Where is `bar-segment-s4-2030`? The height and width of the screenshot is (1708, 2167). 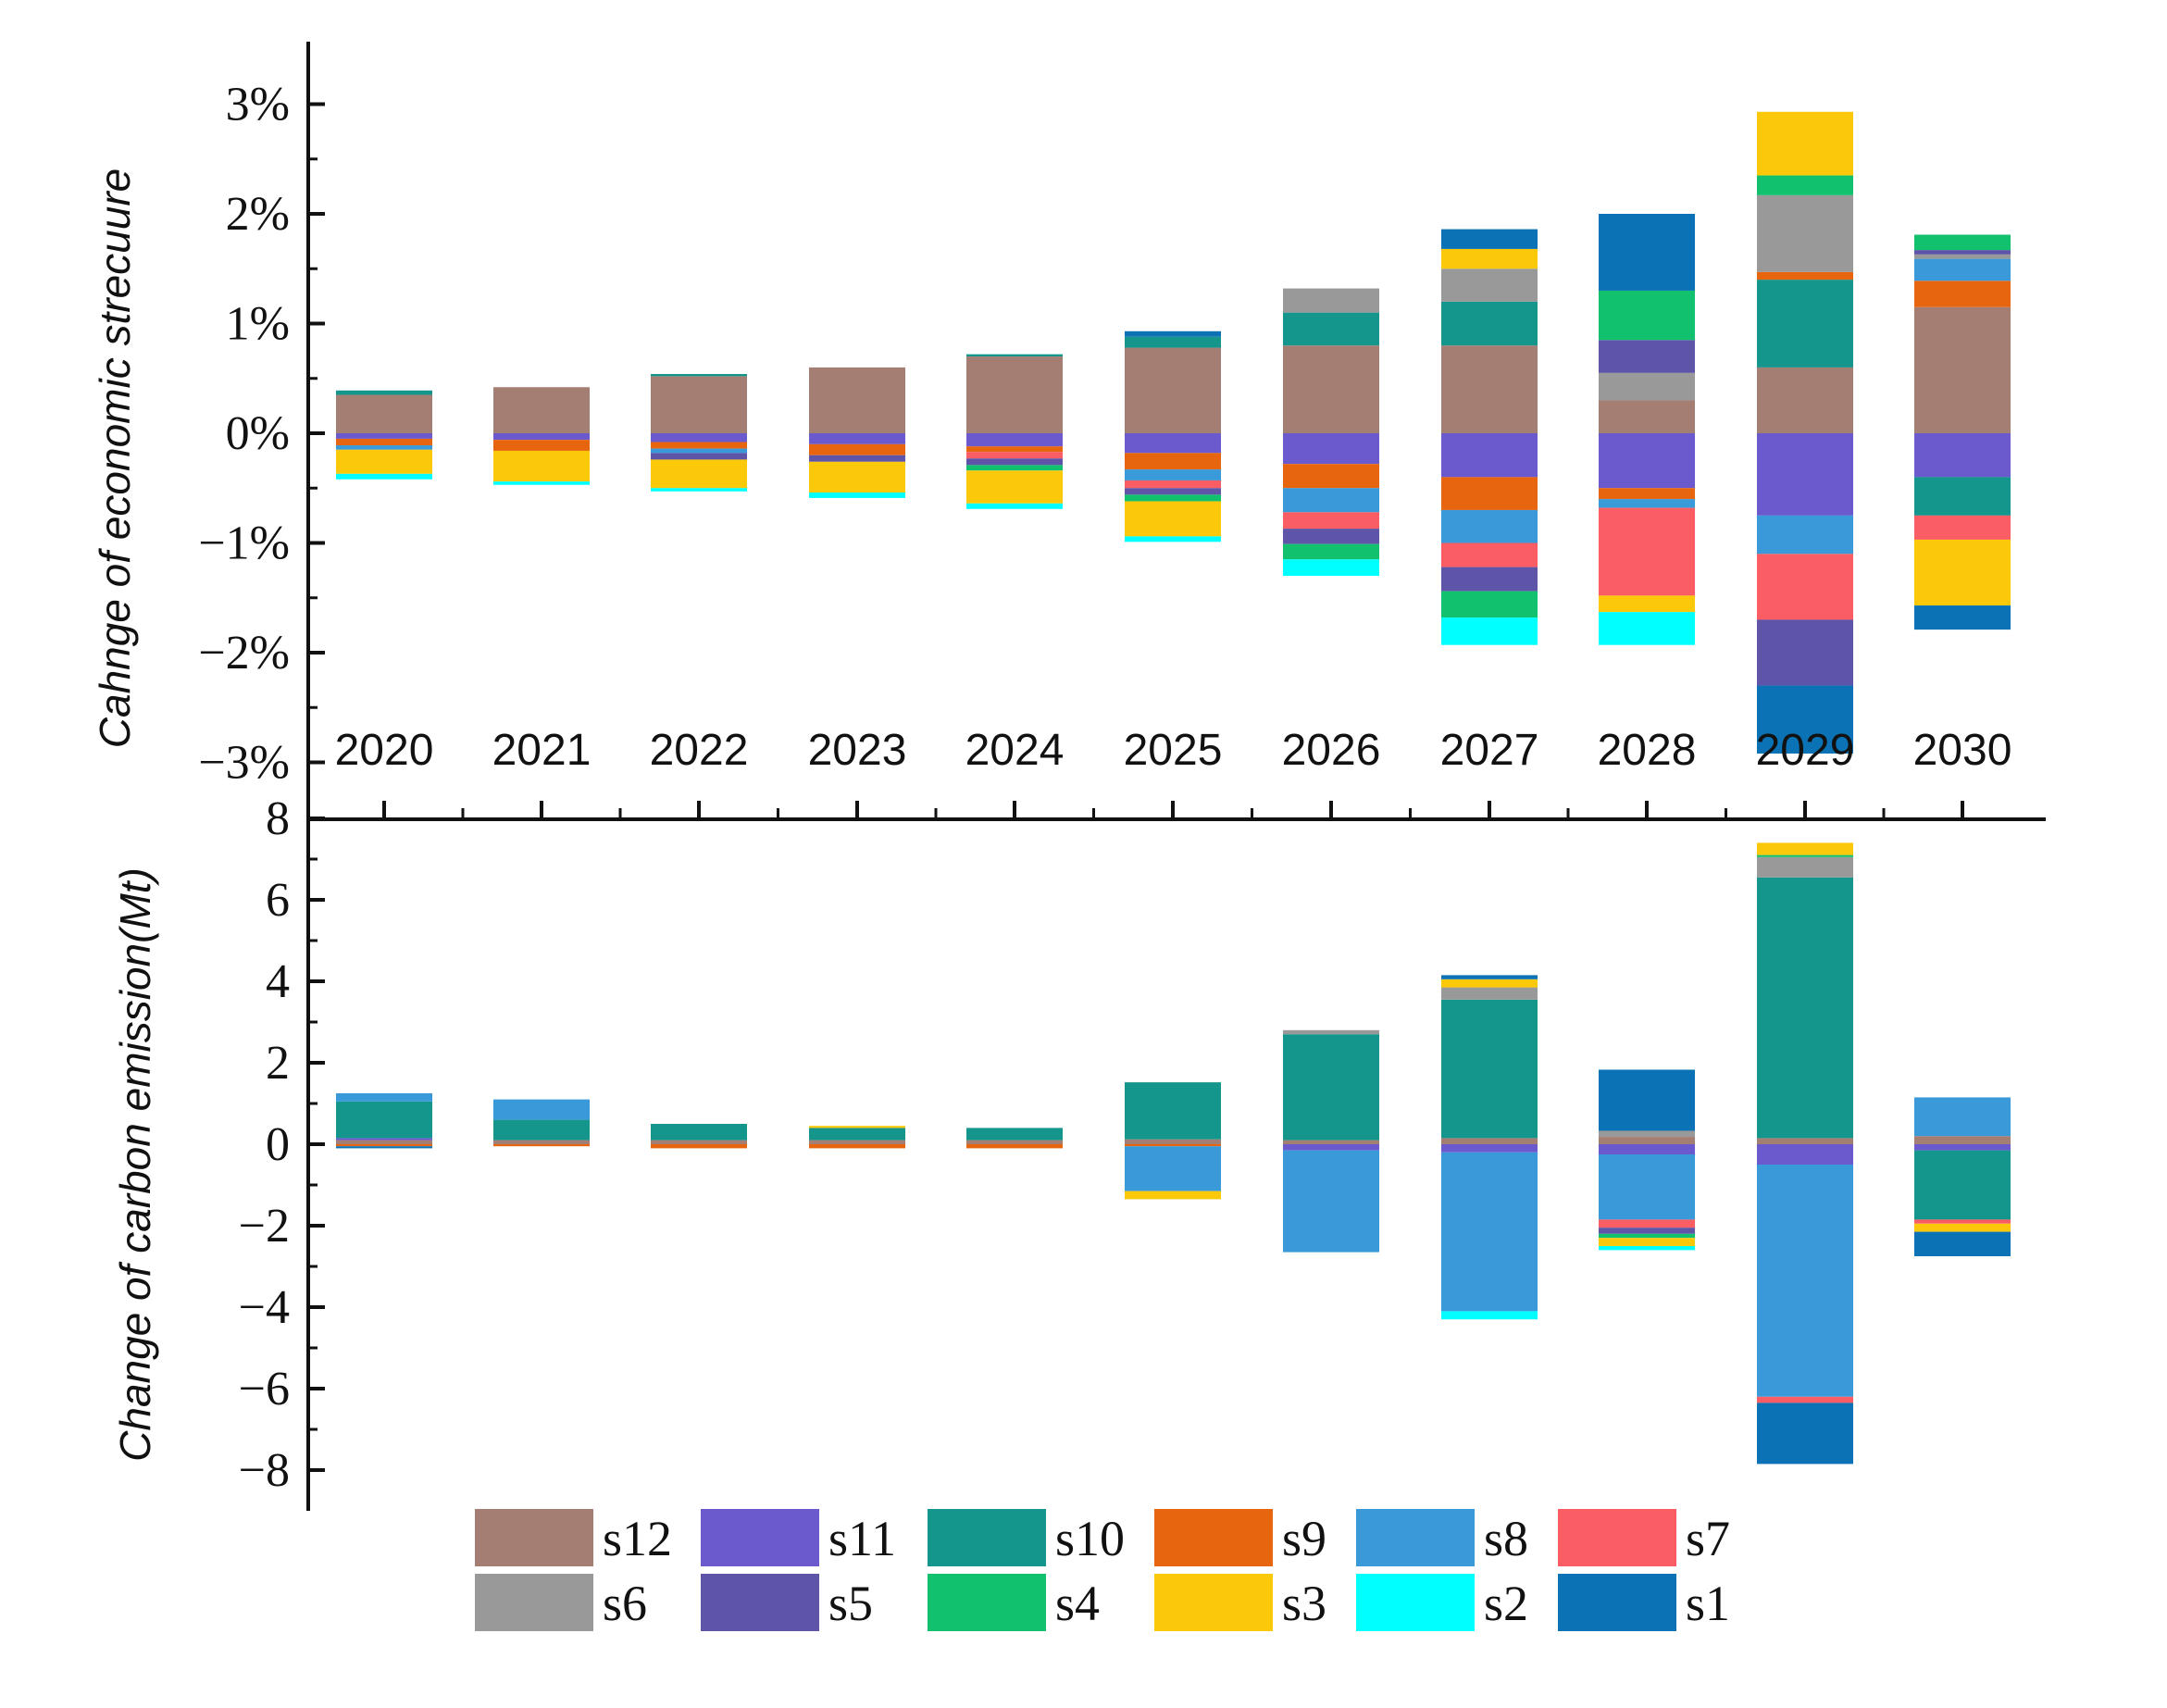 bar-segment-s4-2030 is located at coordinates (1962, 242).